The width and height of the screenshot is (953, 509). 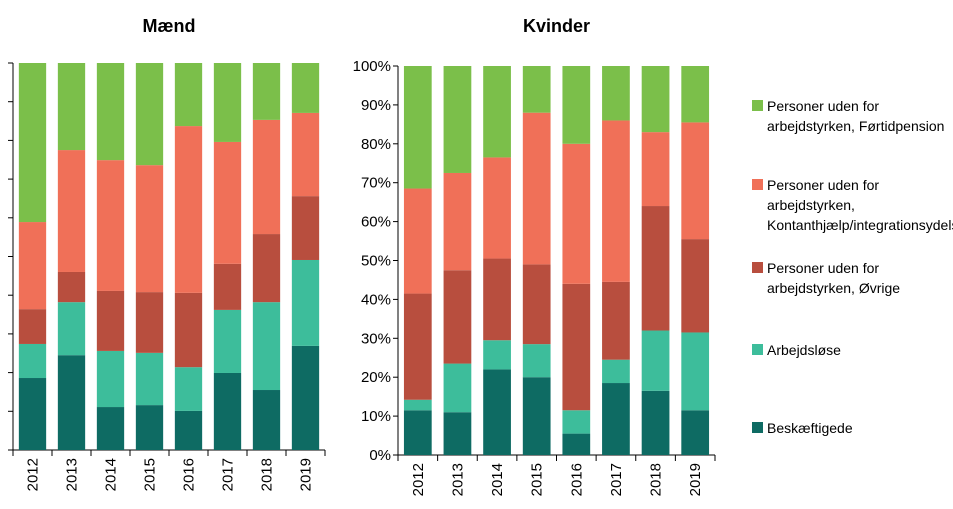 I want to click on x-tick-label: 2017, so click(x=616, y=479).